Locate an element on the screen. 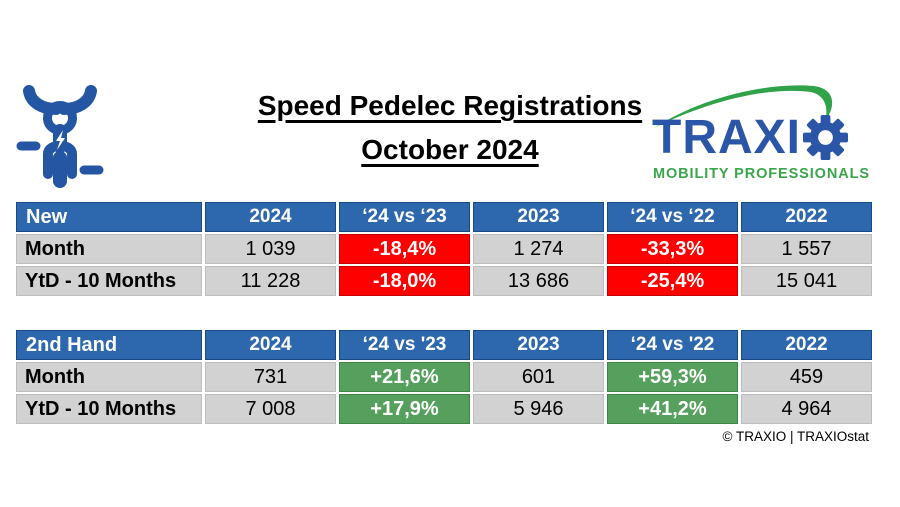  page-title: Speed Pedelec Registrations October 2024 is located at coordinates (450, 128).